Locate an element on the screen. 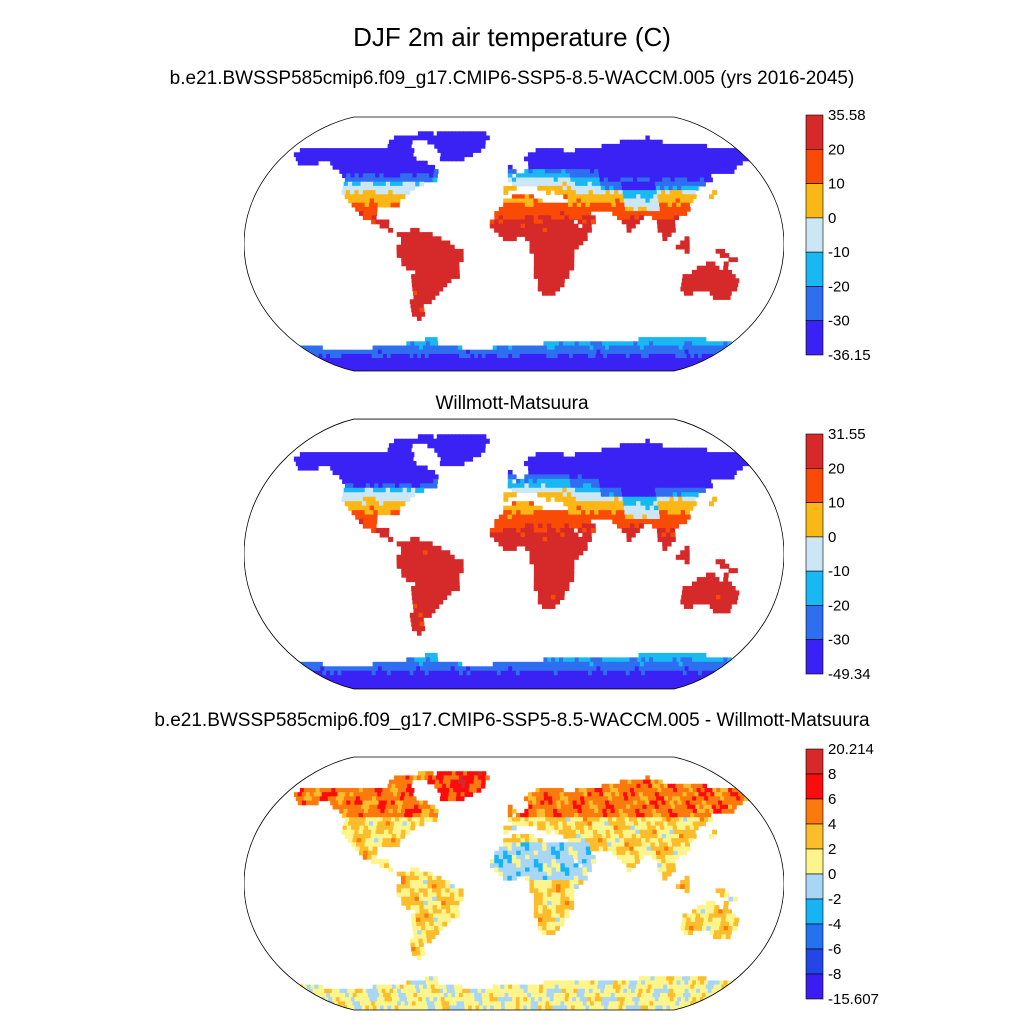 The height and width of the screenshot is (1024, 1024). colorbar-1-label-4: -10 is located at coordinates (839, 252).